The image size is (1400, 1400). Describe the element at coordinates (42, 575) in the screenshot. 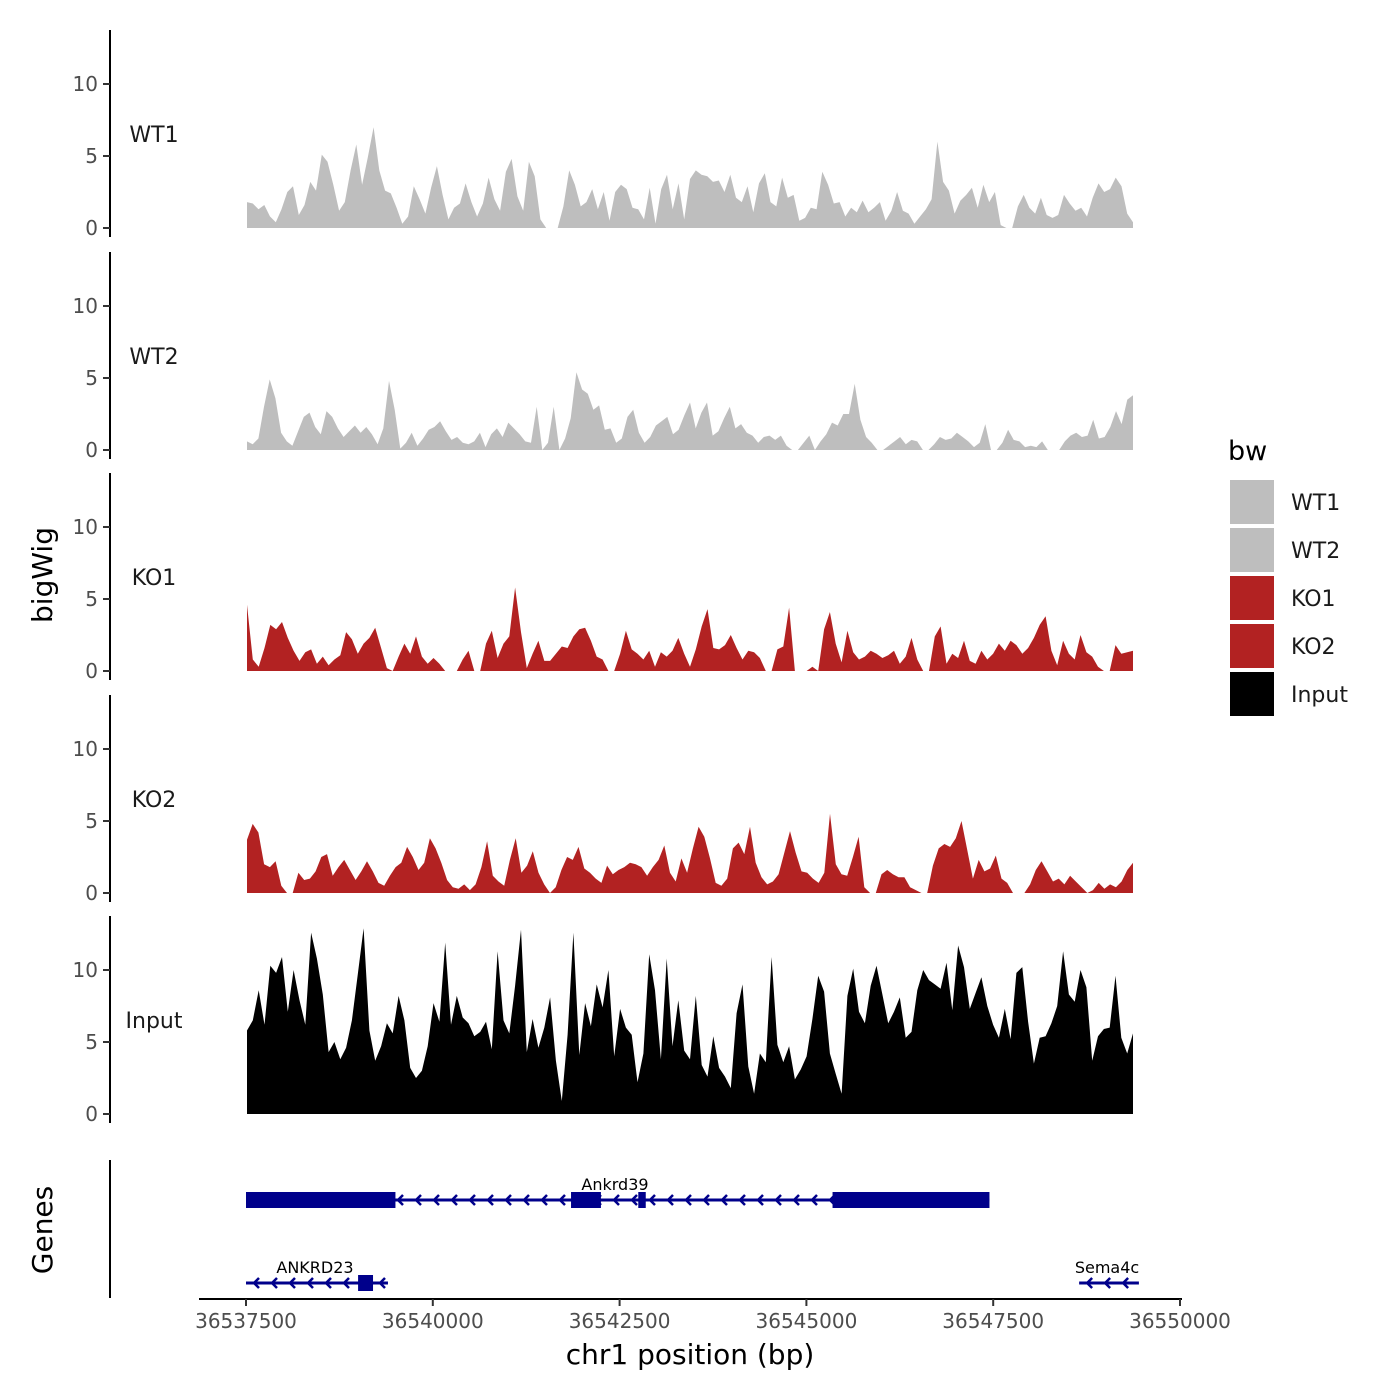

I see `y-axis-title: bigWig` at that location.